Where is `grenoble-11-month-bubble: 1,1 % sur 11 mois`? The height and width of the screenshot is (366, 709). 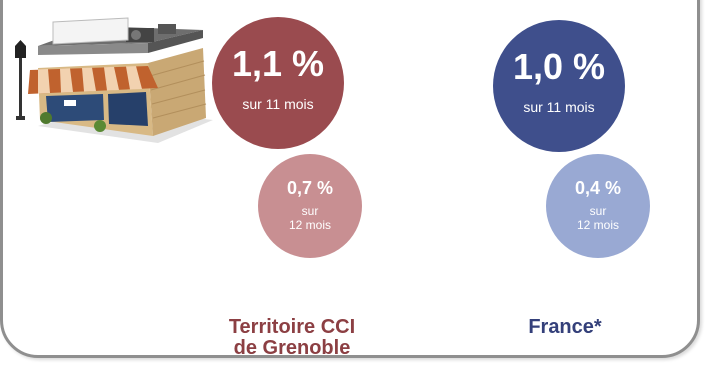 grenoble-11-month-bubble: 1,1 % sur 11 mois is located at coordinates (278, 83).